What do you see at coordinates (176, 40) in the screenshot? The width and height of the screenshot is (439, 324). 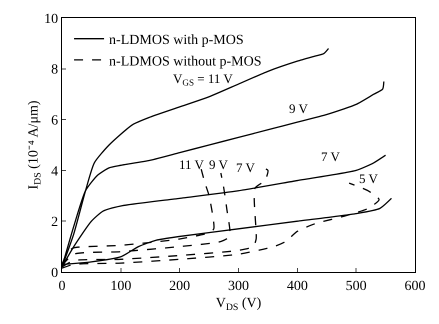 I see `legend-label: n-LDMOS with p-MOS` at bounding box center [176, 40].